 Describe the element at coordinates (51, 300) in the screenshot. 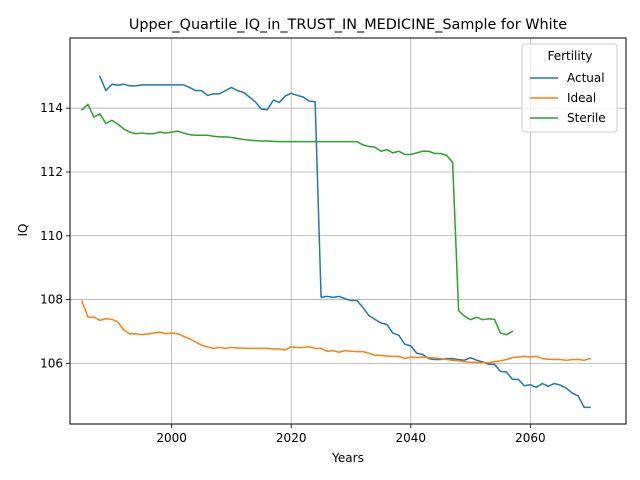

I see `y-tick-label: 108` at that location.